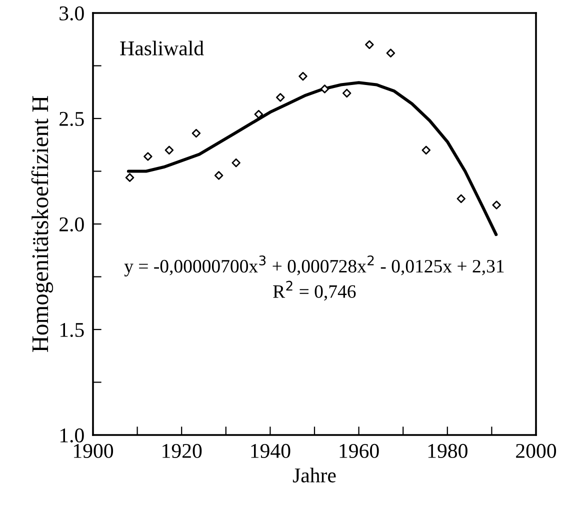 The width and height of the screenshot is (563, 511). What do you see at coordinates (314, 475) in the screenshot?
I see `x-axis-title: Jahre` at bounding box center [314, 475].